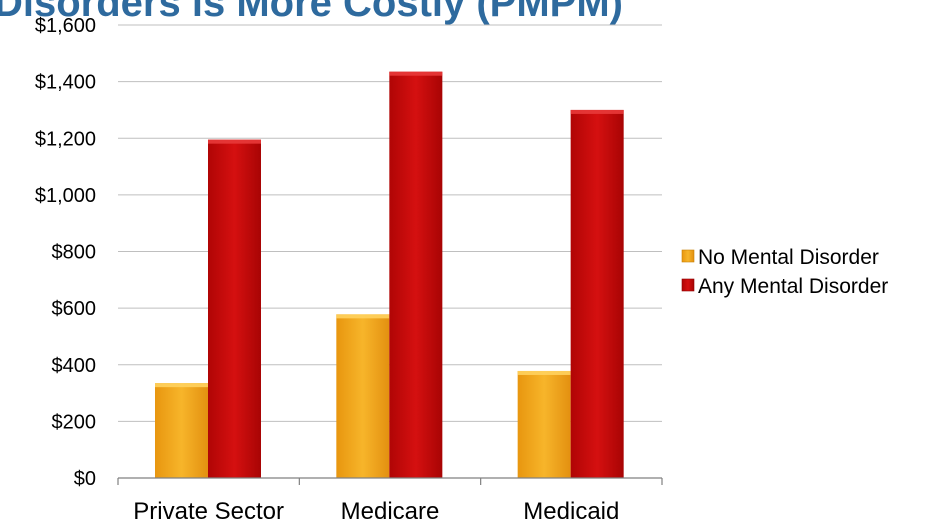 Image resolution: width=930 pixels, height=523 pixels. Describe the element at coordinates (311, 12) in the screenshot. I see `chart-title: Disorders is More Costly (PMPM)` at that location.